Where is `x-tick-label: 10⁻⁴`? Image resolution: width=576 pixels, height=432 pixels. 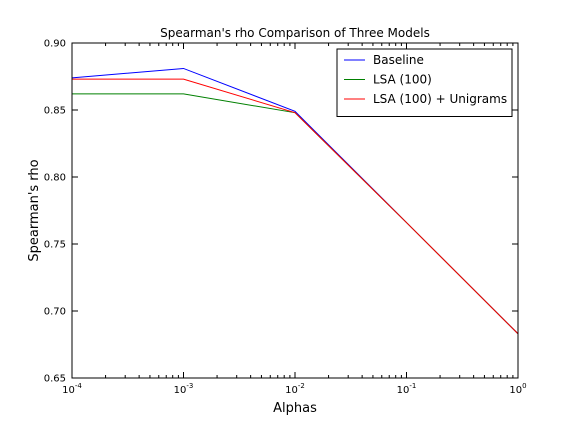 x-tick-label: 10⁻⁴ is located at coordinates (72, 389).